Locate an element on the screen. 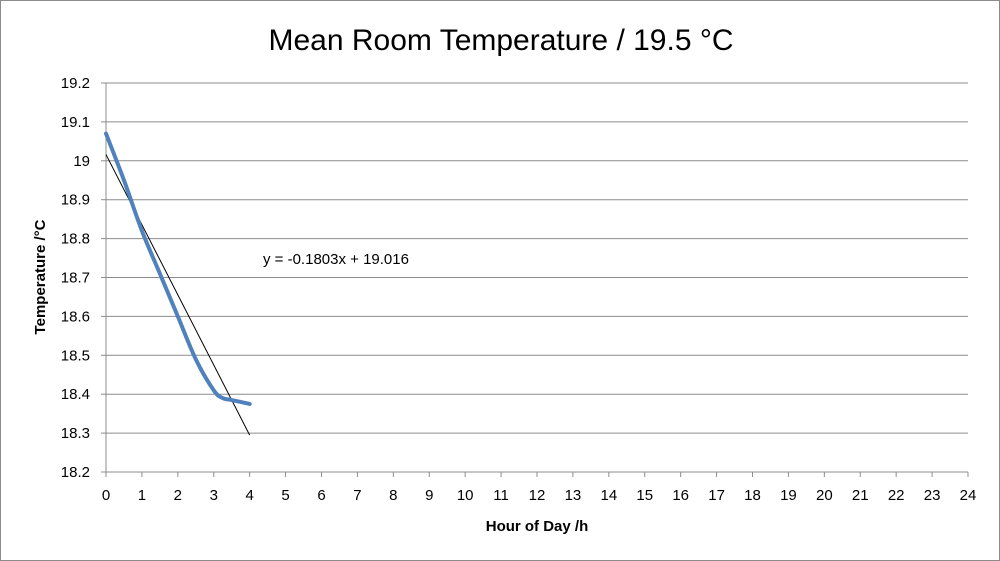  x-tick-label: 21 is located at coordinates (860, 495).